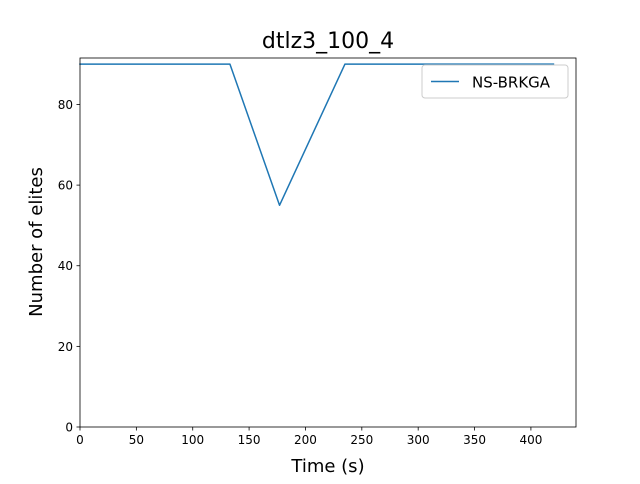 This screenshot has height=484, width=640. I want to click on x-tick-label: 0, so click(80, 440).